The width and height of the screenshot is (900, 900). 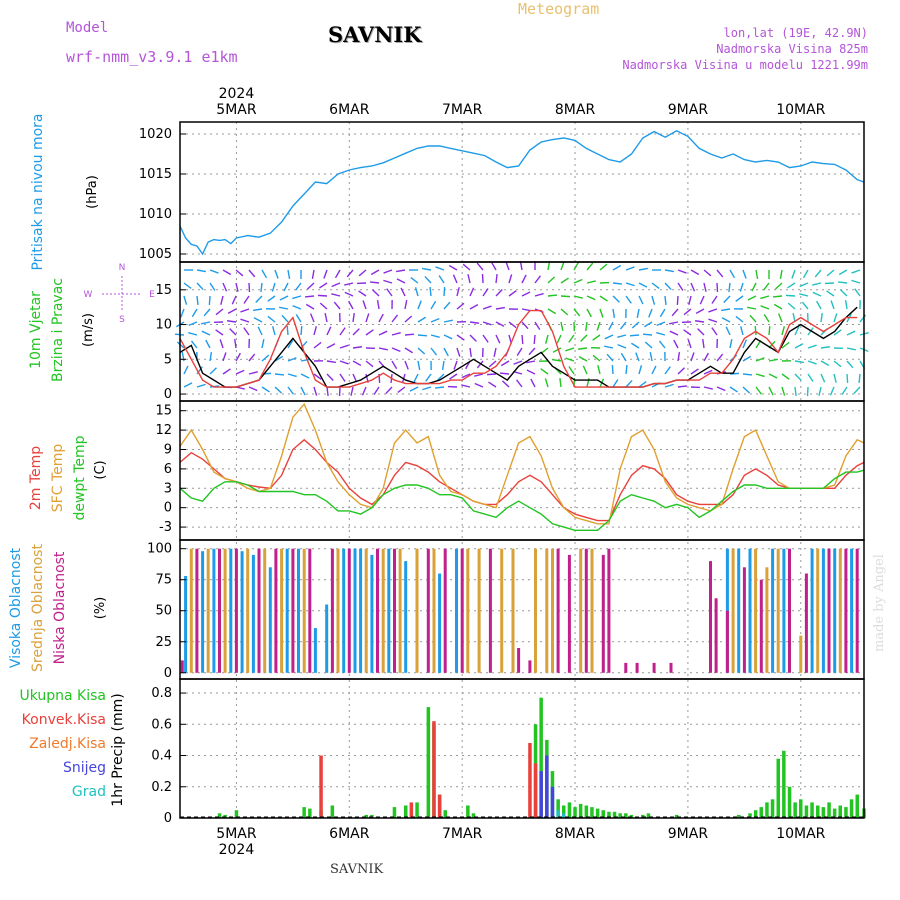 I want to click on year-label-top: 2024, so click(x=237, y=94).